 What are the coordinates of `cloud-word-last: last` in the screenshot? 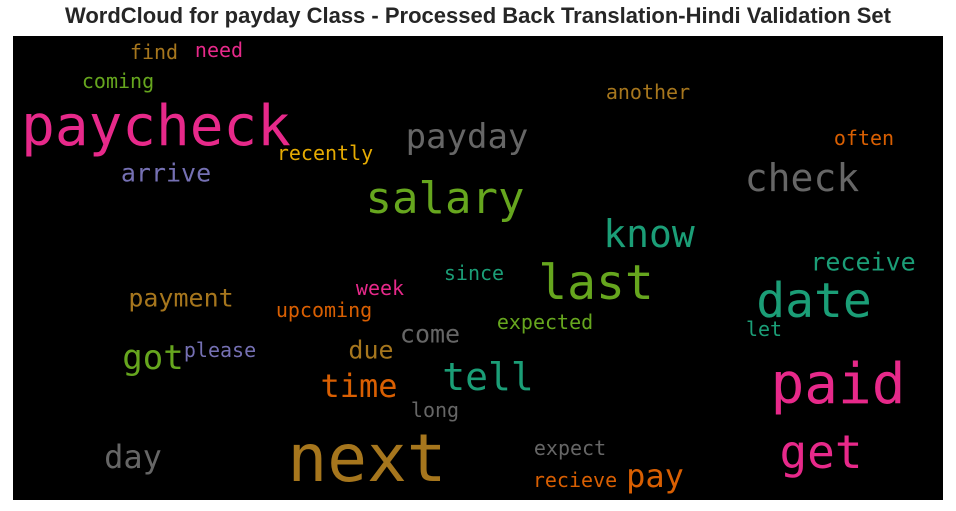 It's located at (596, 283).